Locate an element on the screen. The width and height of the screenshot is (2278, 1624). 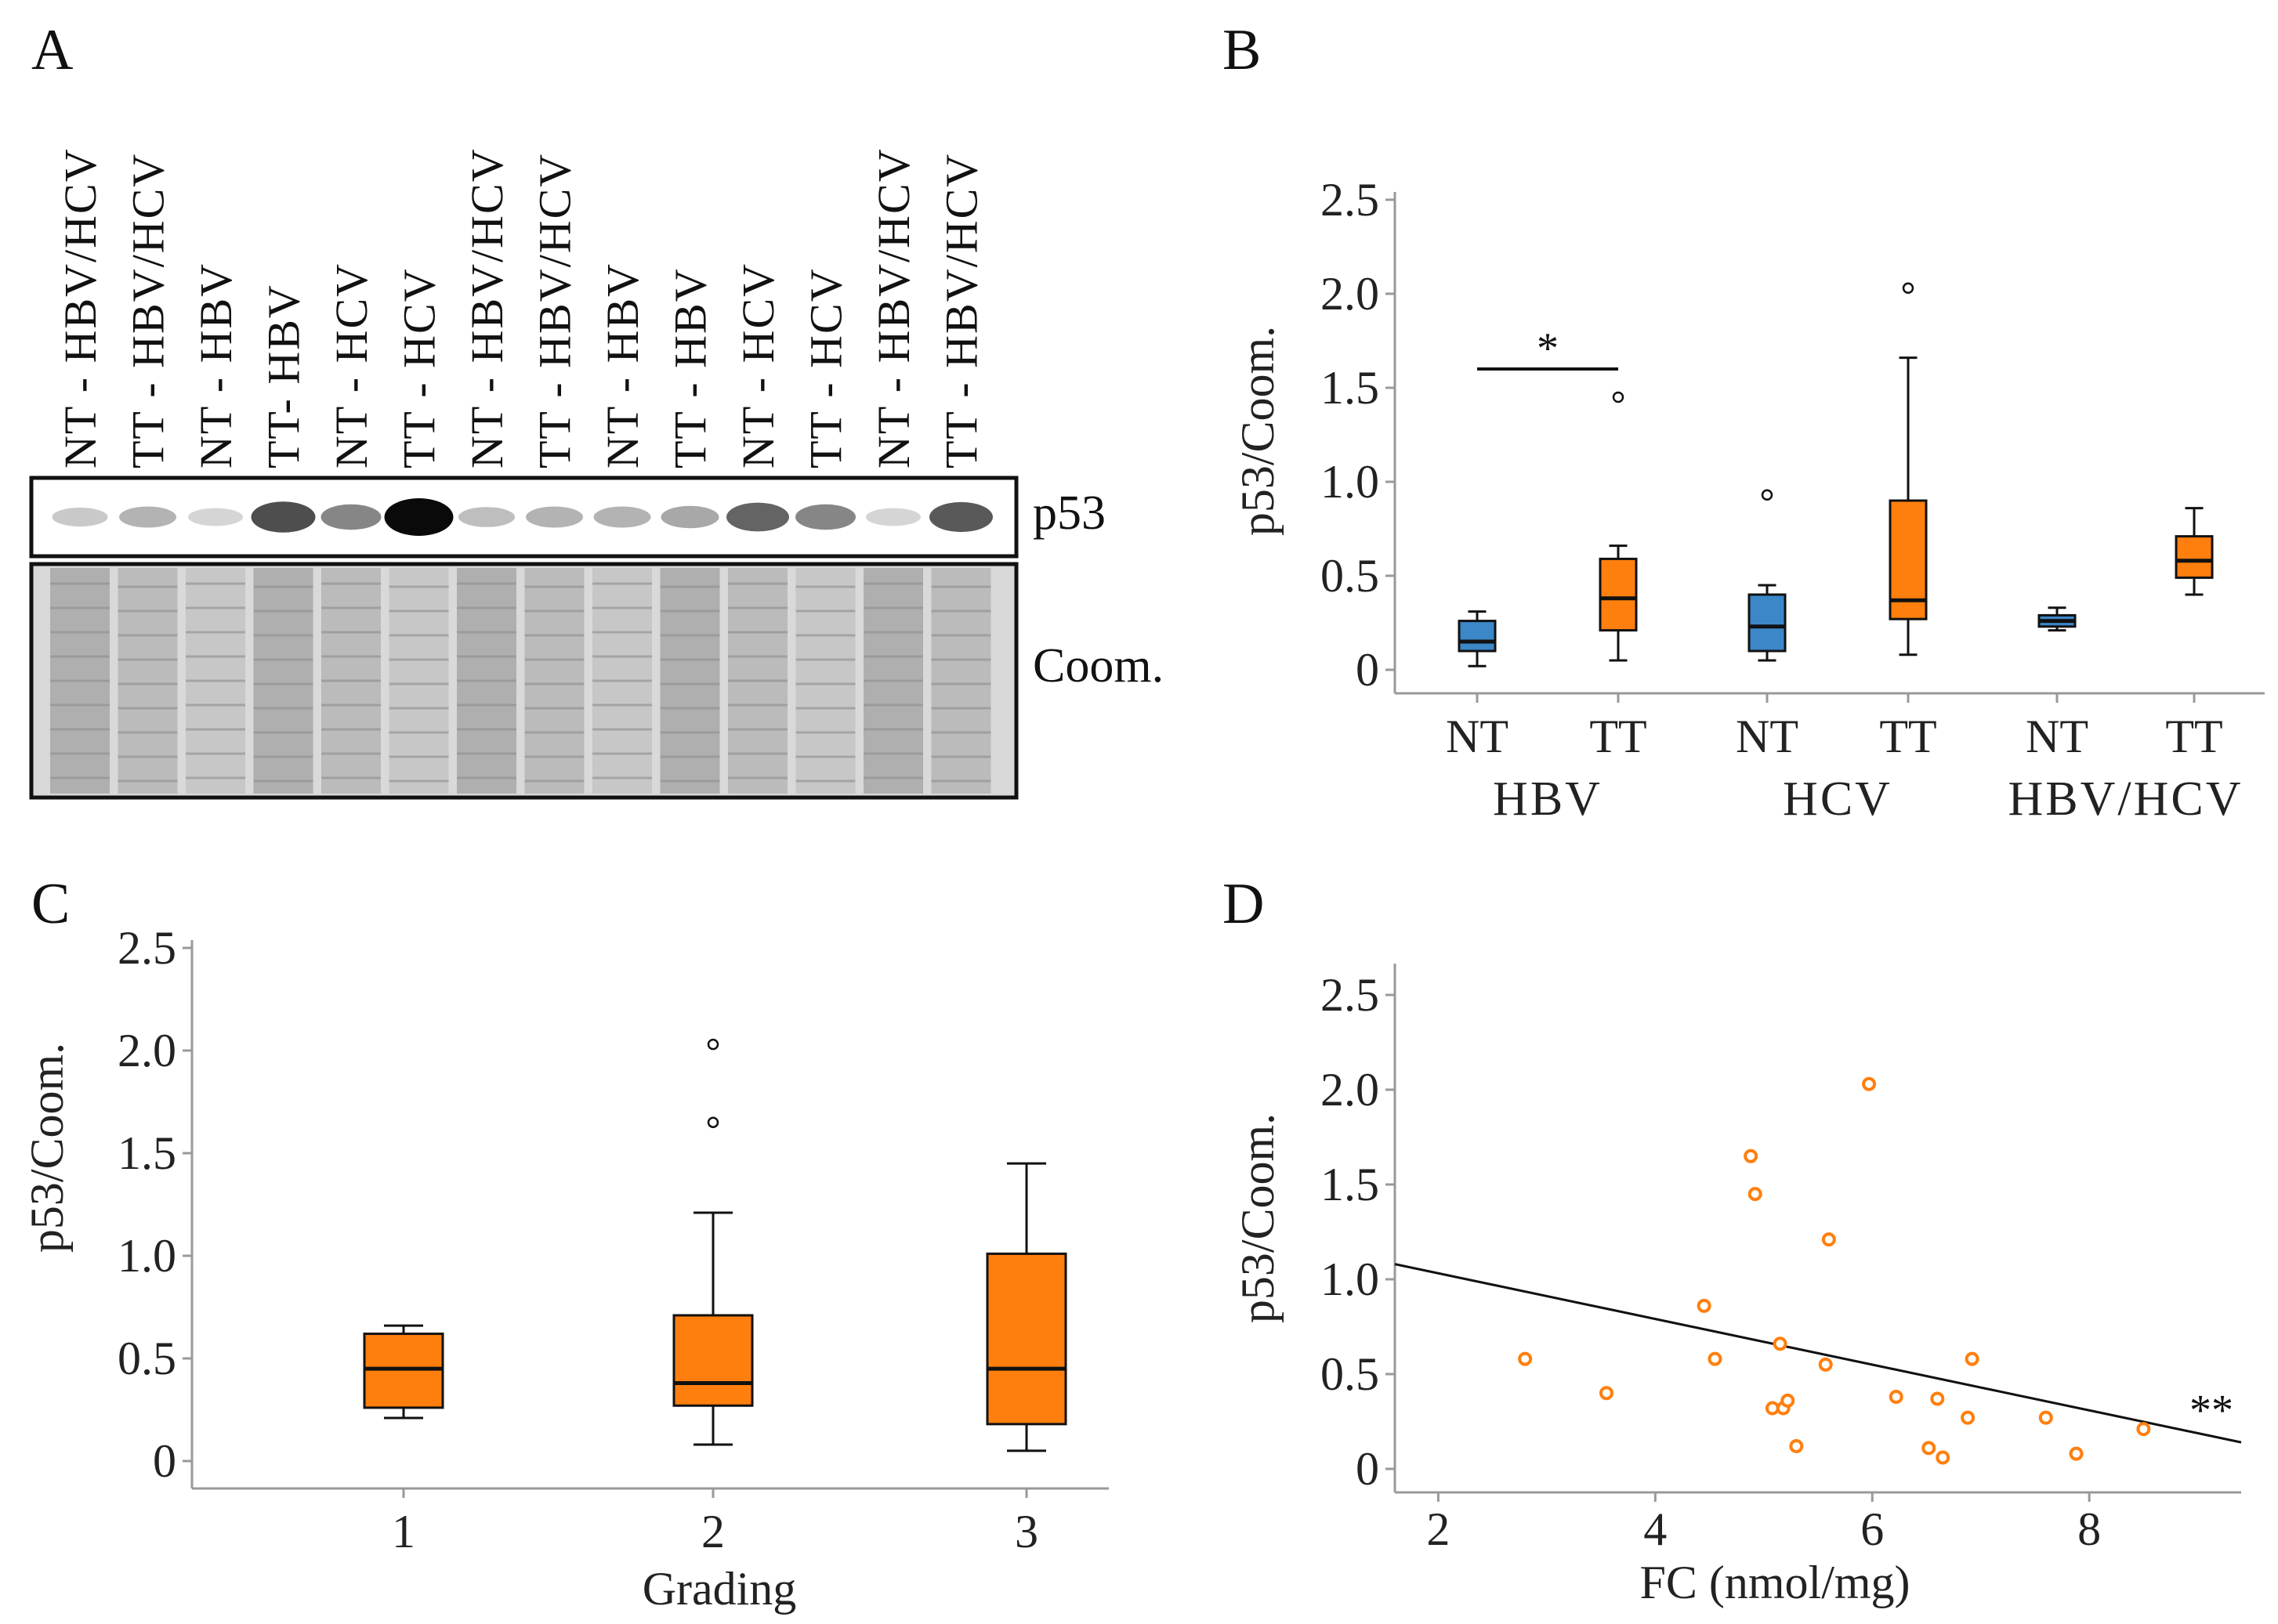
lane-label: TT - HBV is located at coordinates (690, 367).